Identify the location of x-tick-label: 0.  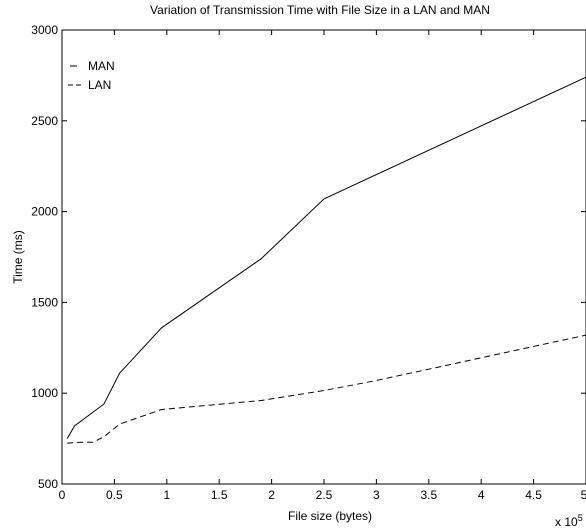
(62, 495).